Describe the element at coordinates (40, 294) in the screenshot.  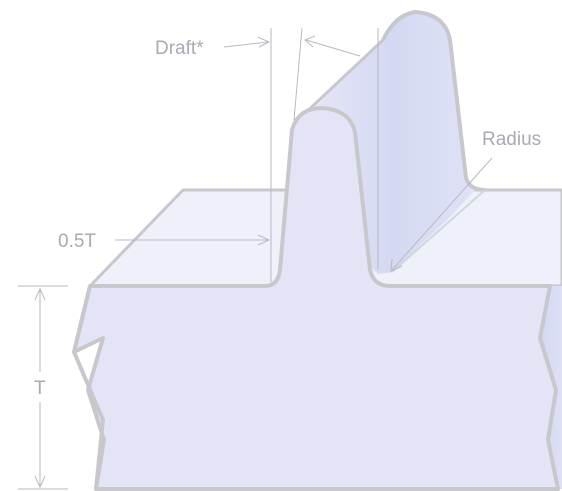
I see `thickness-arrowhead-top` at that location.